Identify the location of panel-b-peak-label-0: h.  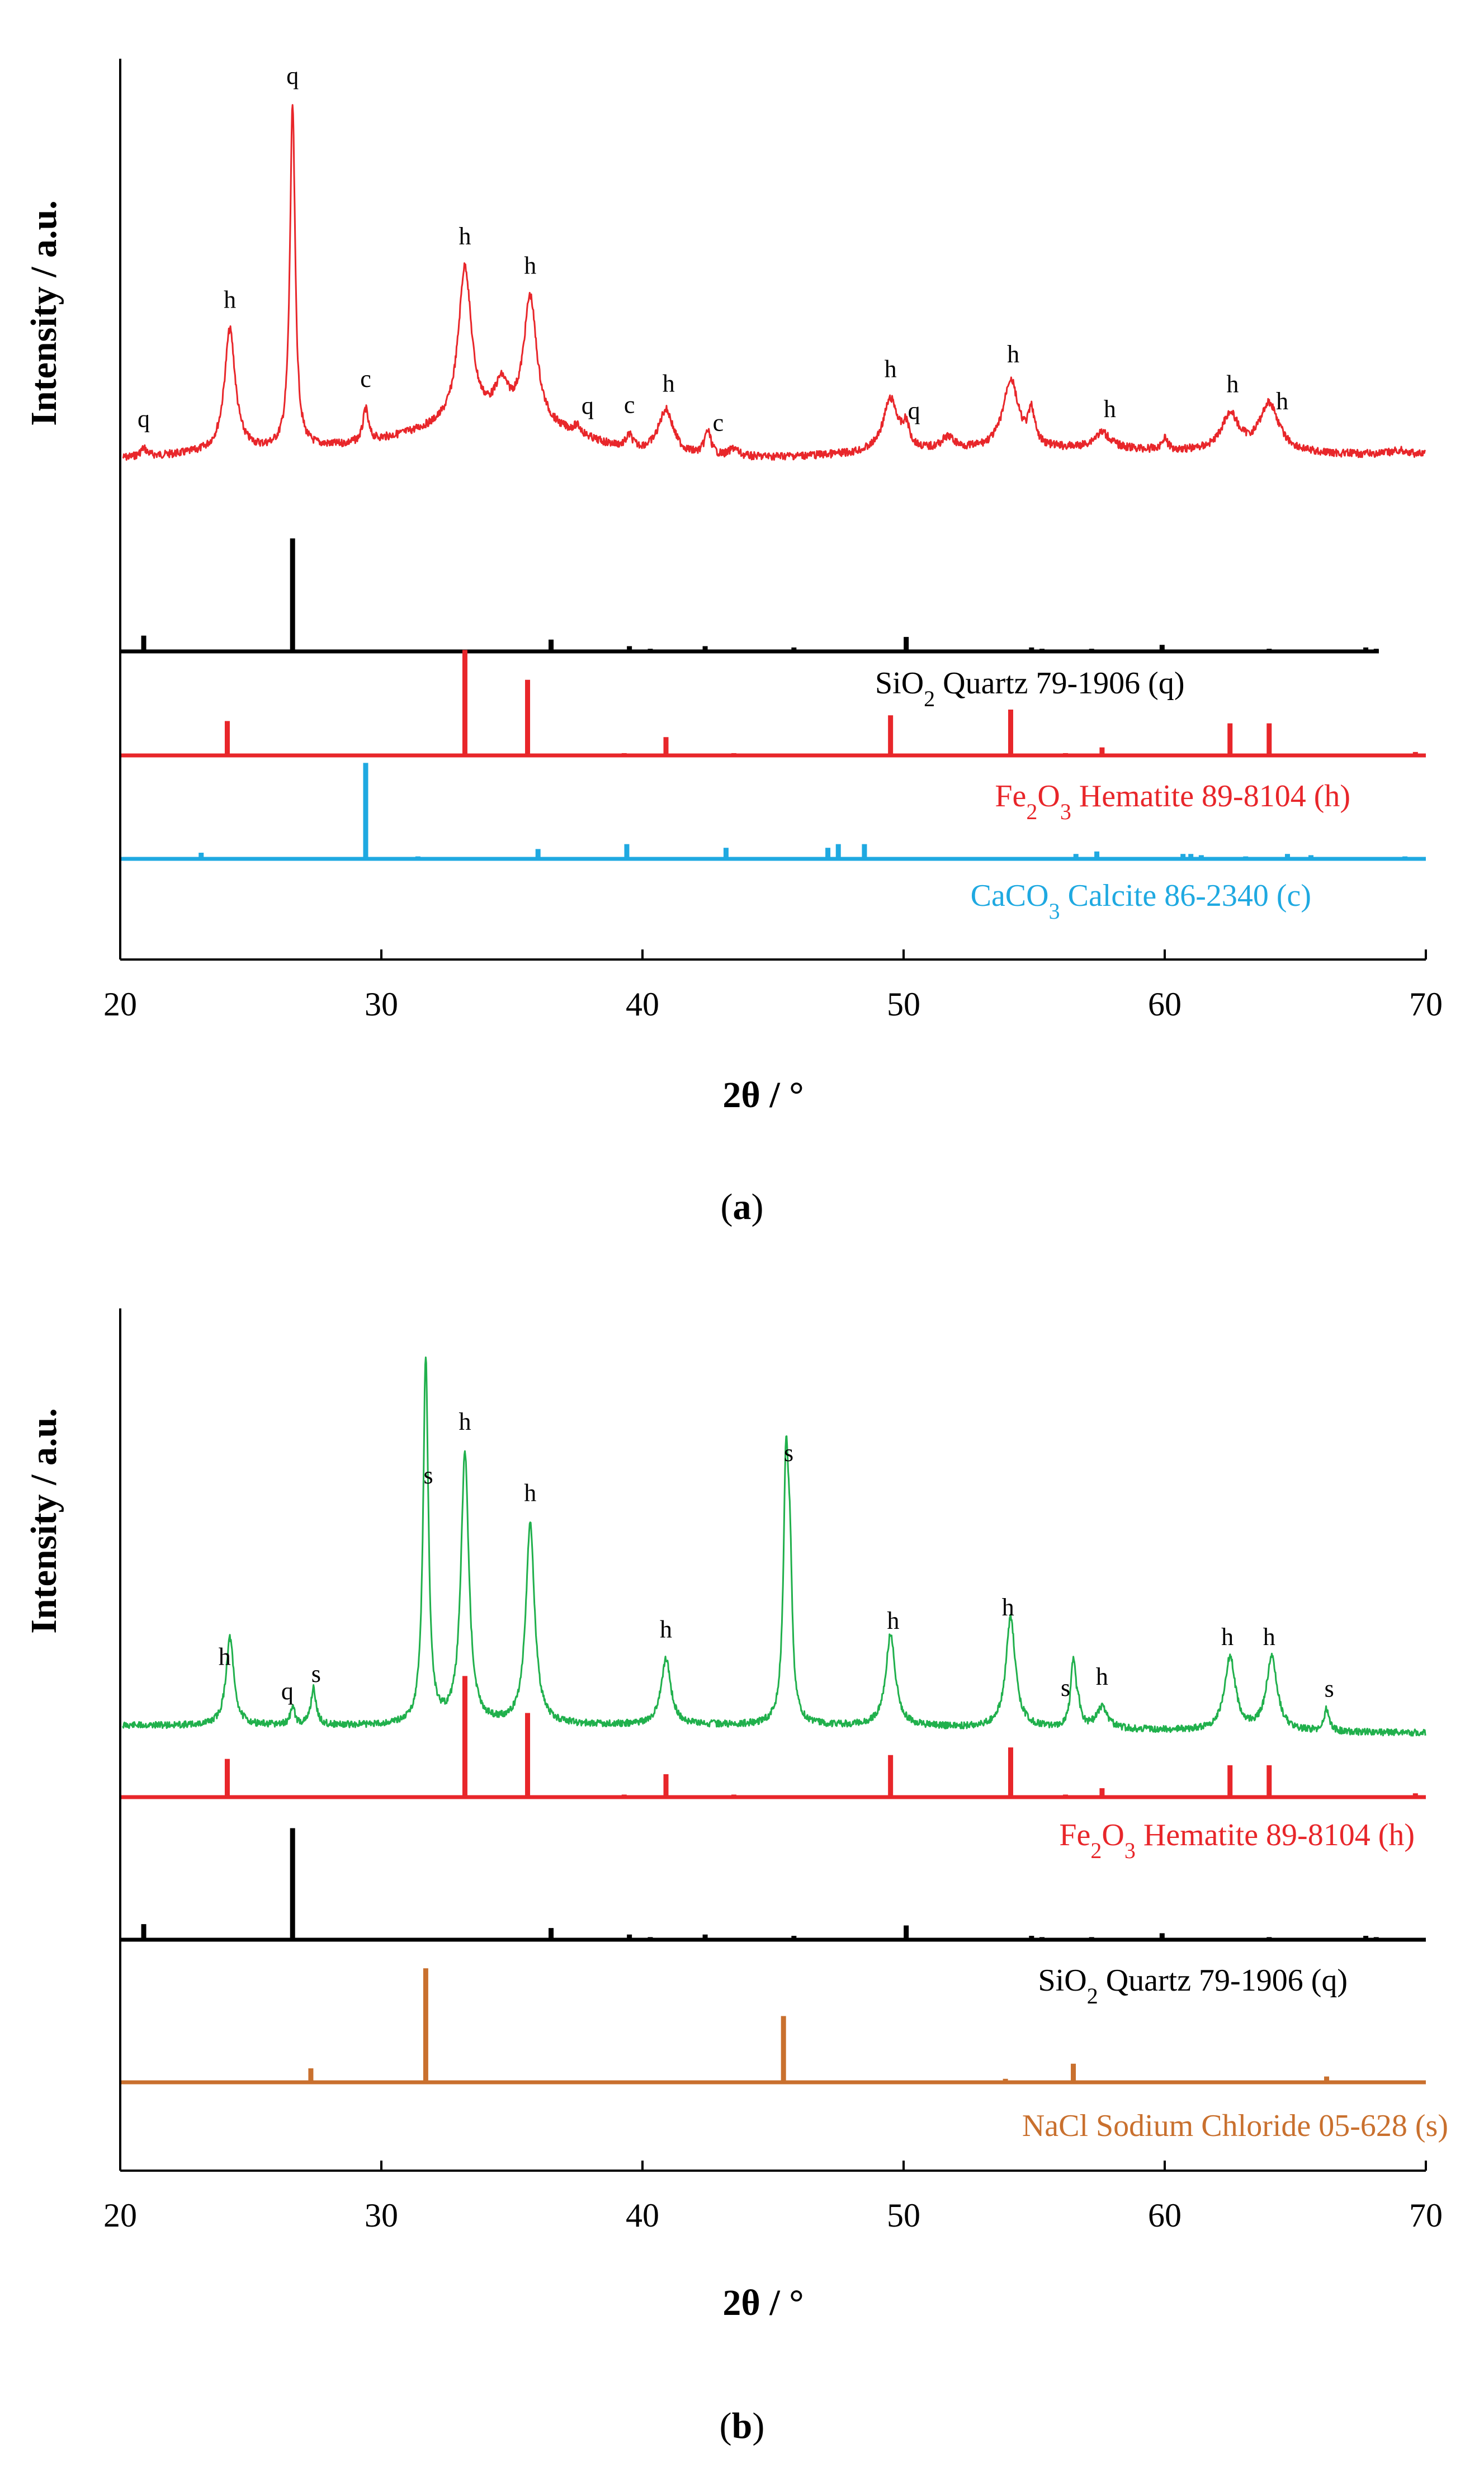
(225, 1656).